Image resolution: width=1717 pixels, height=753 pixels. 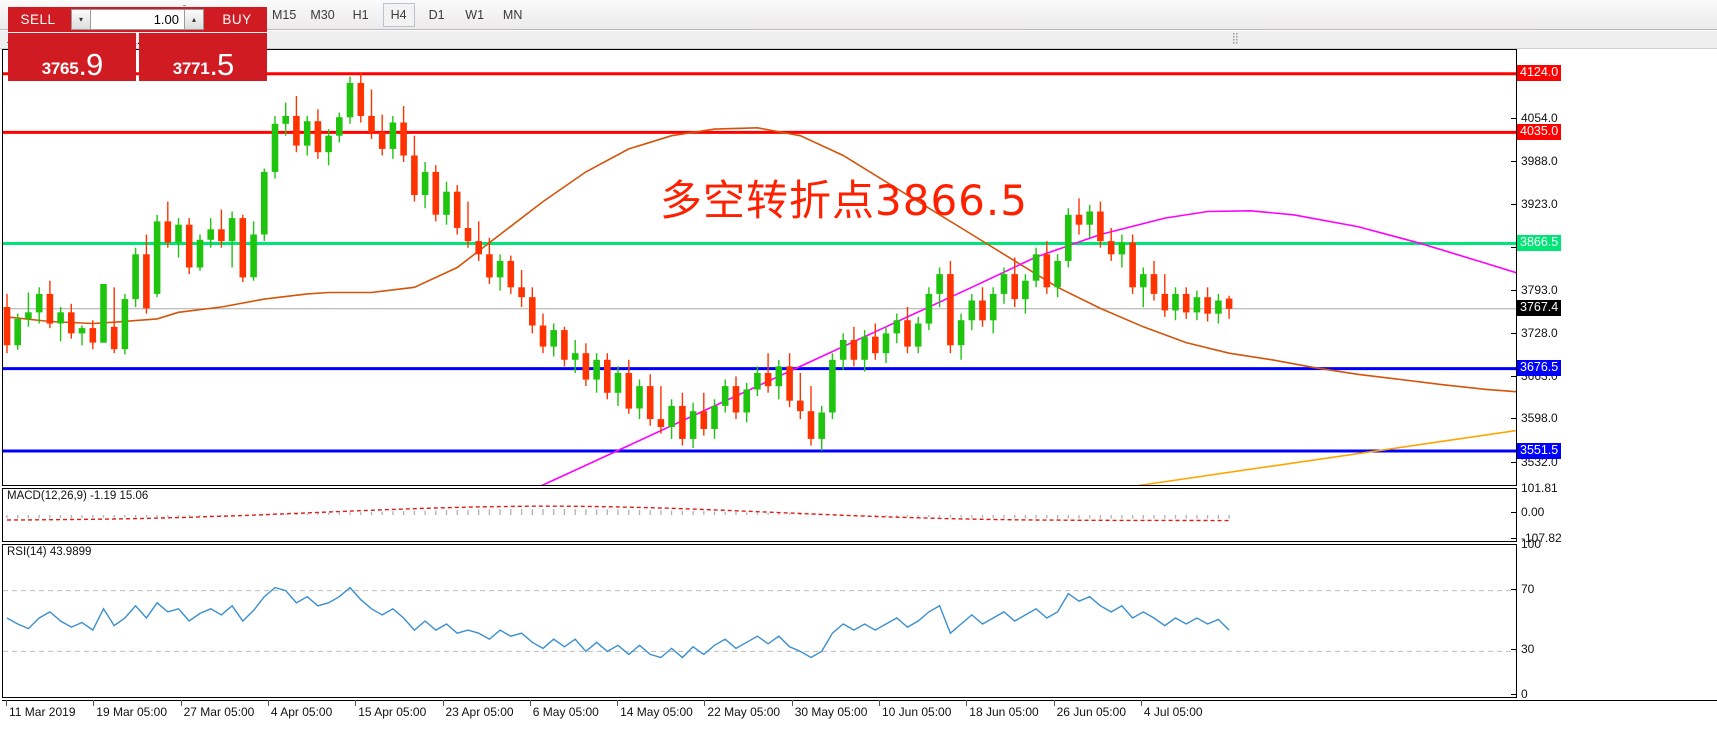 I want to click on volume-decrease-button: ▾, so click(x=81, y=19).